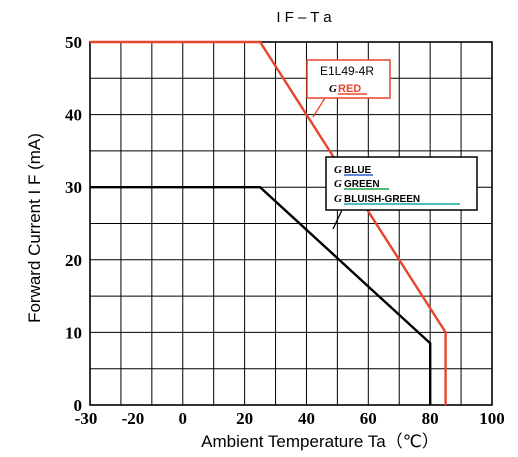 This screenshot has height=457, width=518. I want to click on blue-label: BLUE, so click(358, 170).